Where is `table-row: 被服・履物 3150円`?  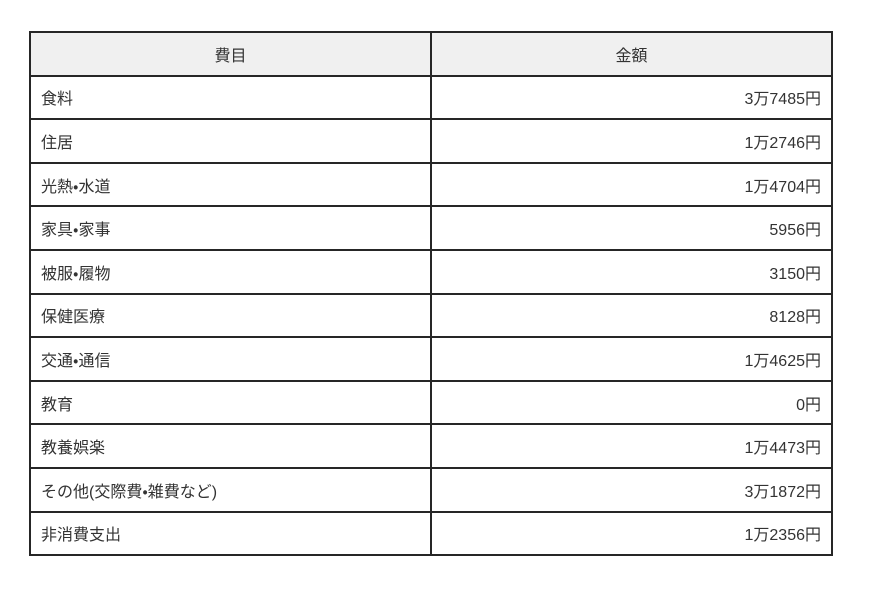
table-row: 被服・履物 3150円 is located at coordinates (431, 271).